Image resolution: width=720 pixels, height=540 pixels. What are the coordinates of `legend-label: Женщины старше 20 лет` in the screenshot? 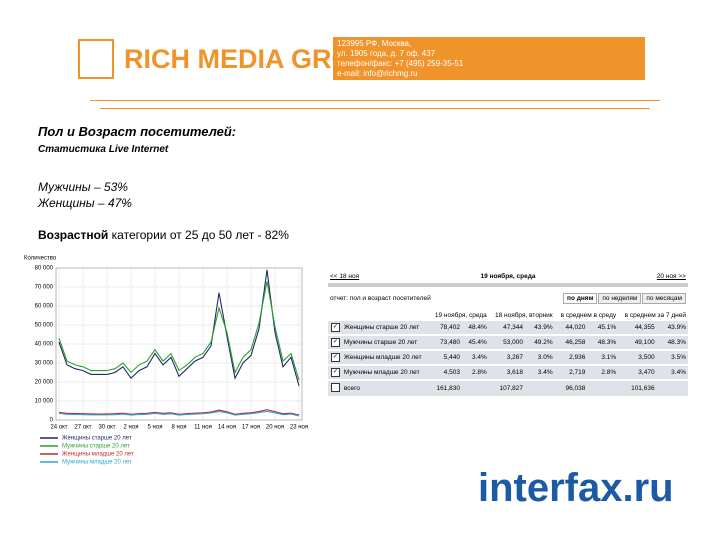 It's located at (97, 439).